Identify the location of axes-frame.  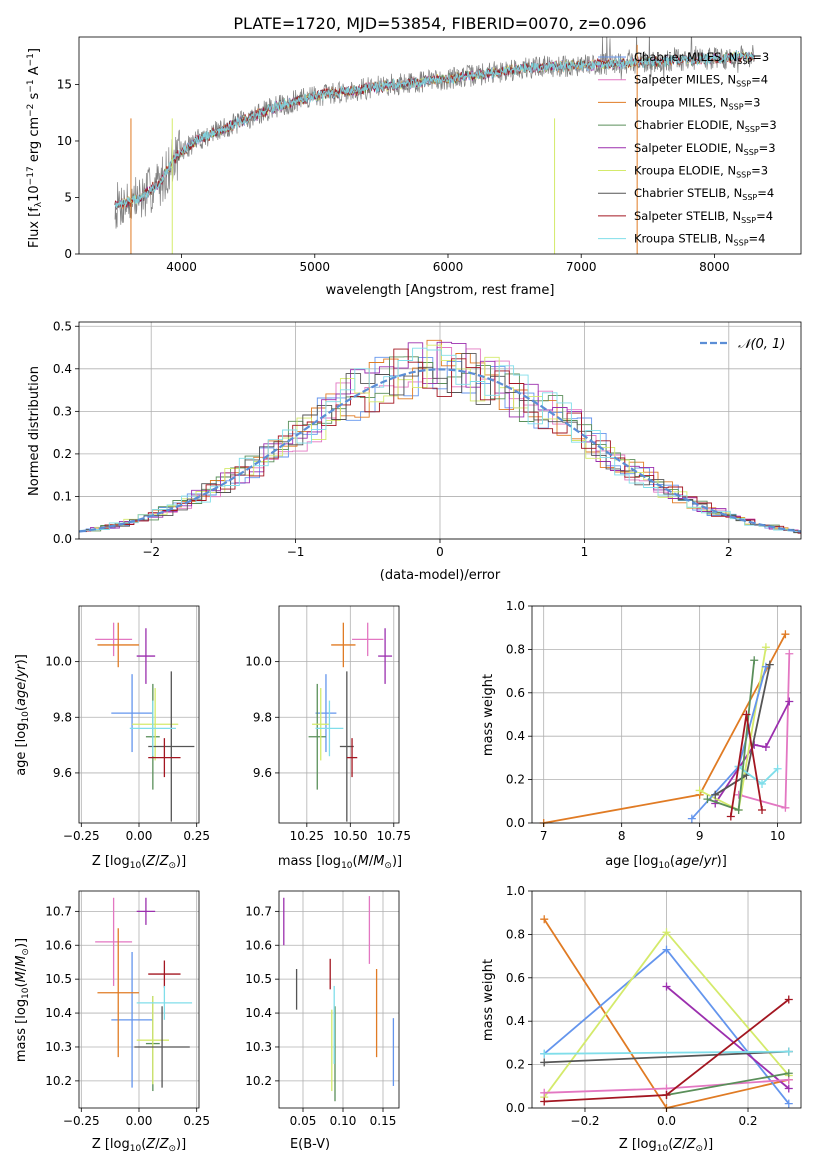
(666, 999).